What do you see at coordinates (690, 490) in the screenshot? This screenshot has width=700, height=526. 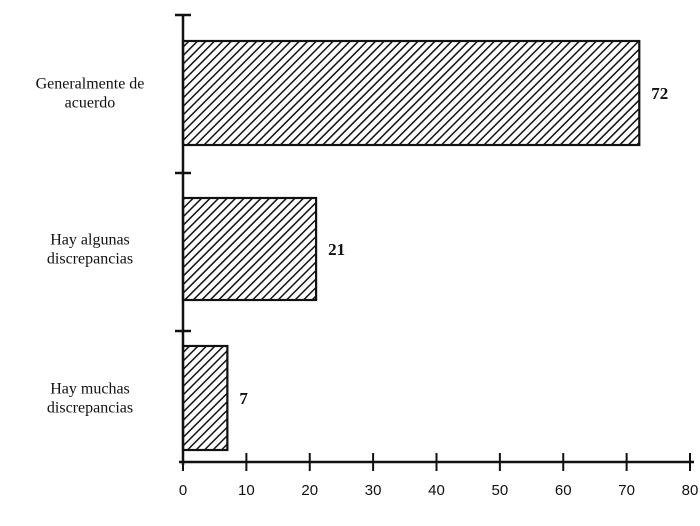 I see `x-tick-label-9: 80` at bounding box center [690, 490].